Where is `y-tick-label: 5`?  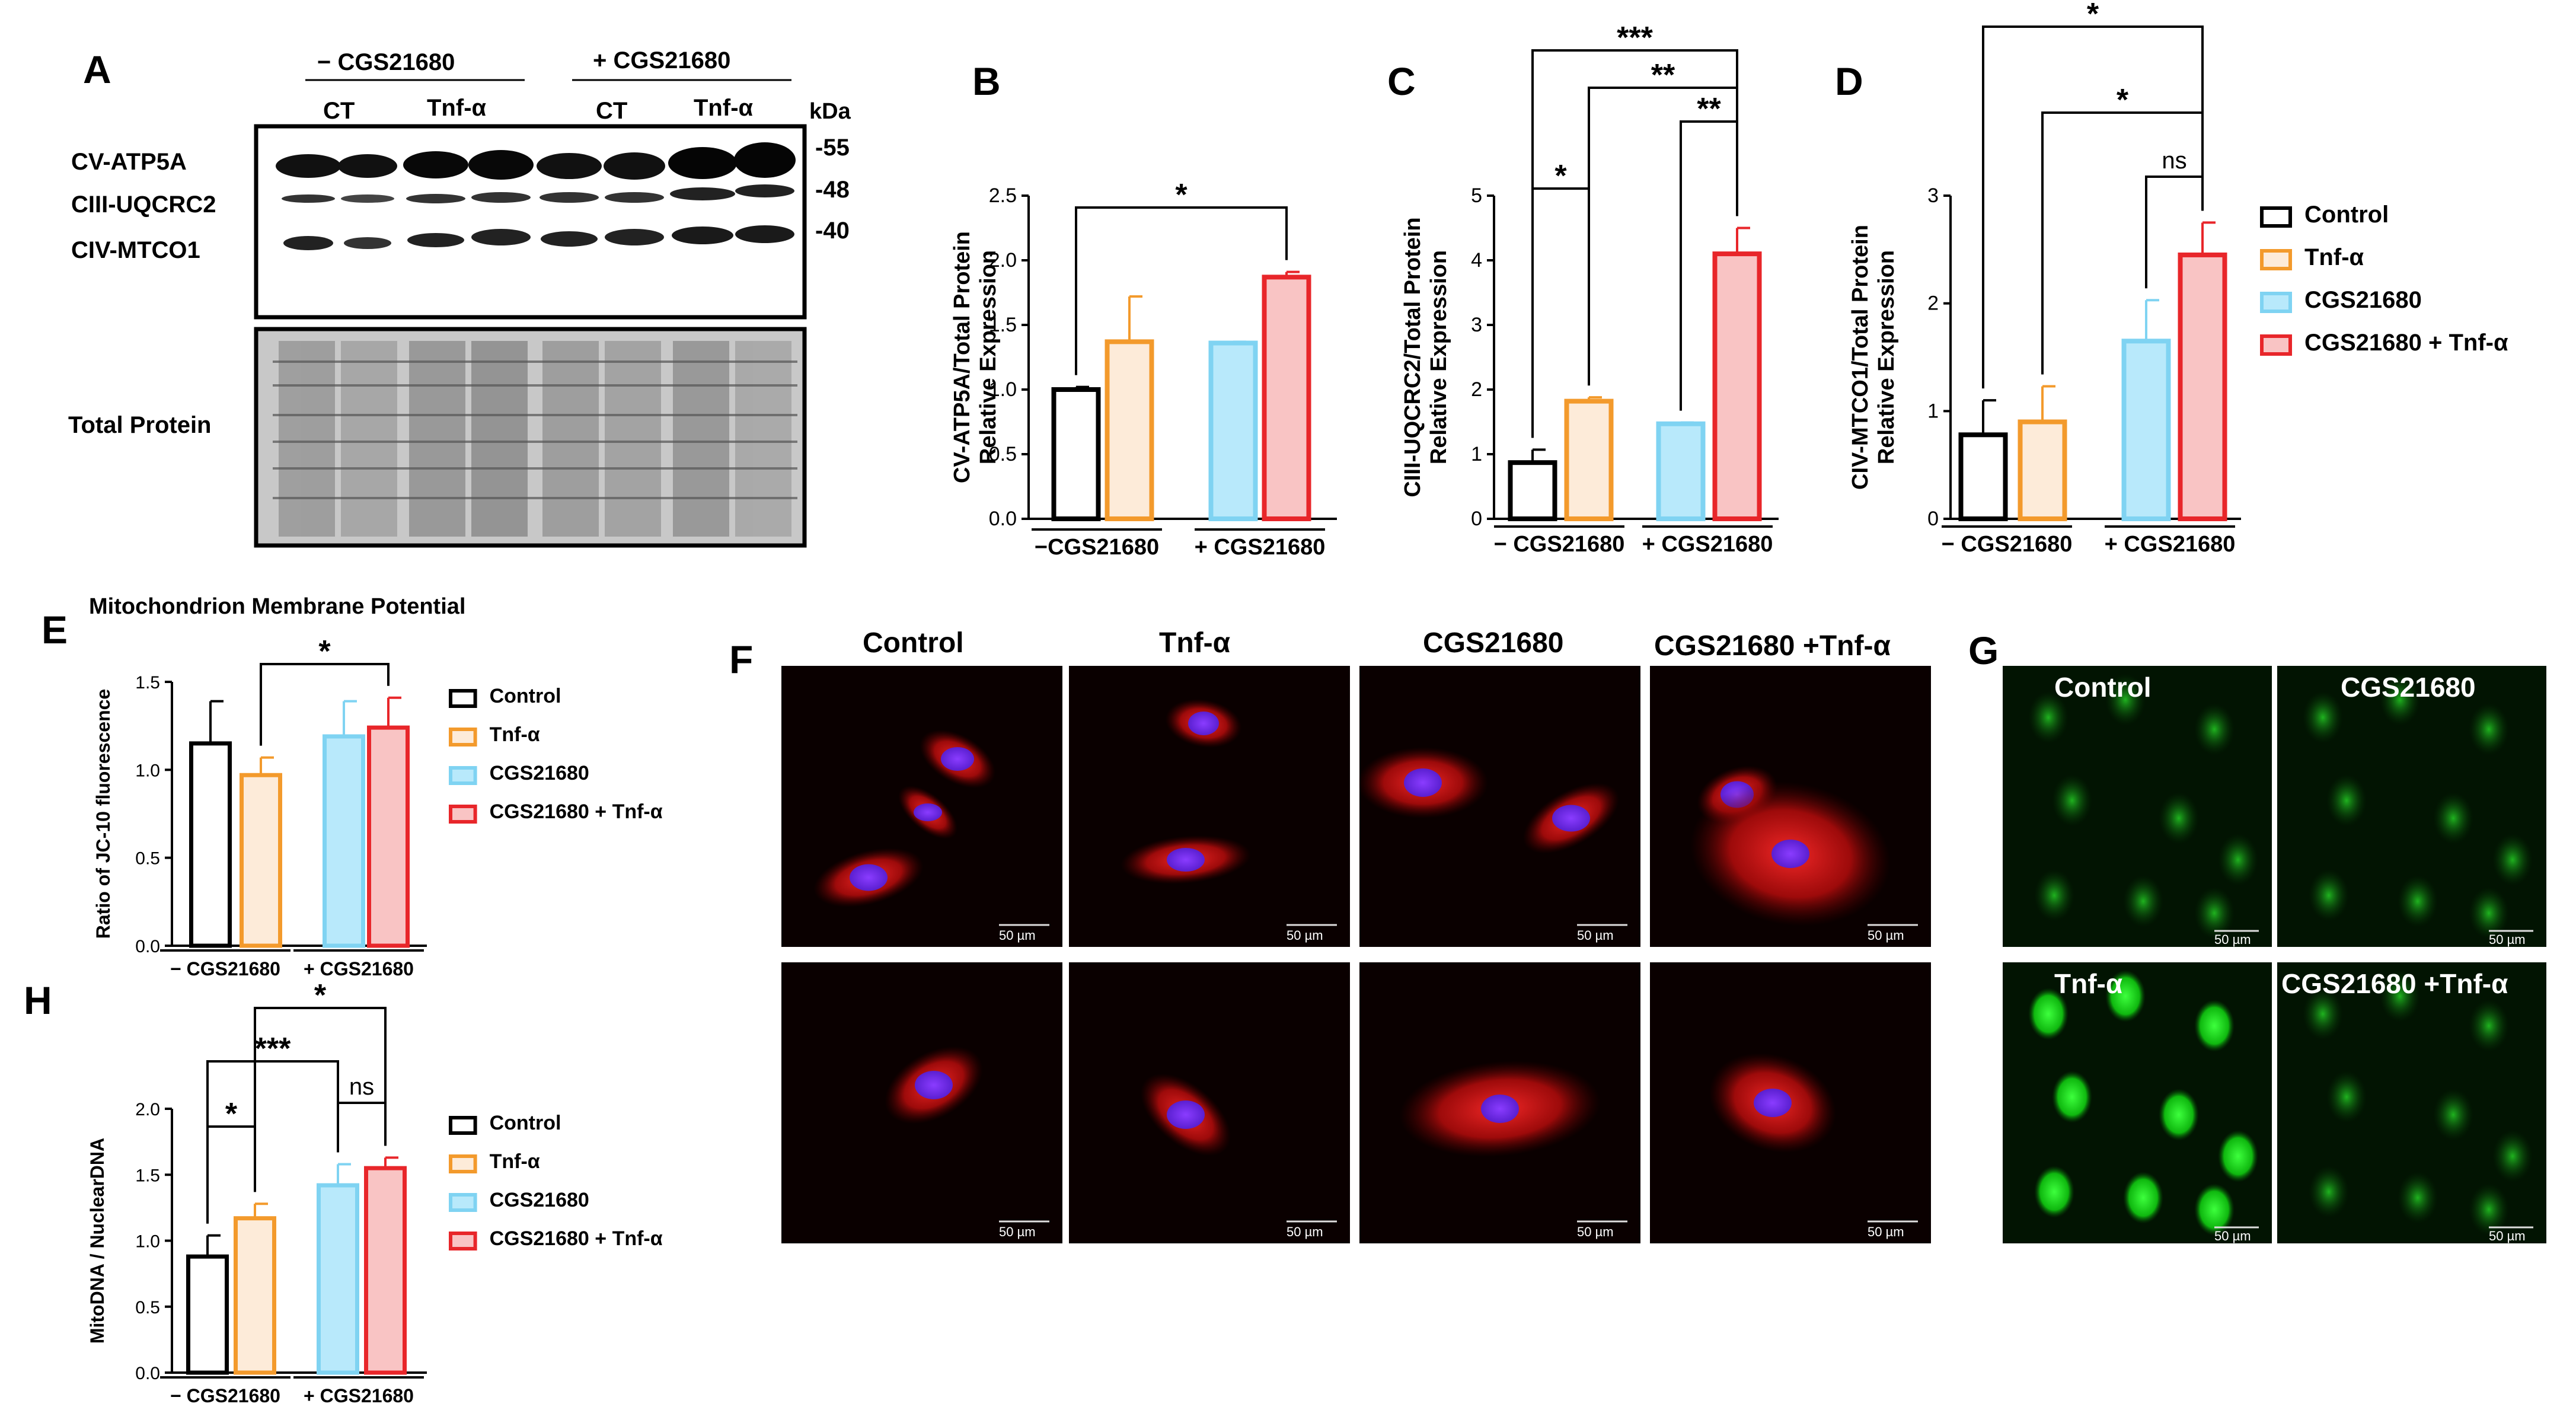
y-tick-label: 5 is located at coordinates (1476, 195).